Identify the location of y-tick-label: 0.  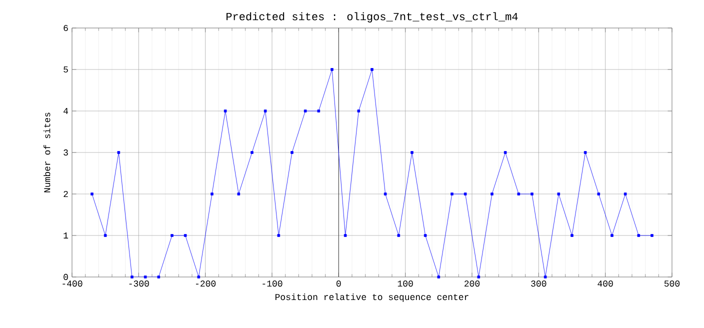
(66, 277).